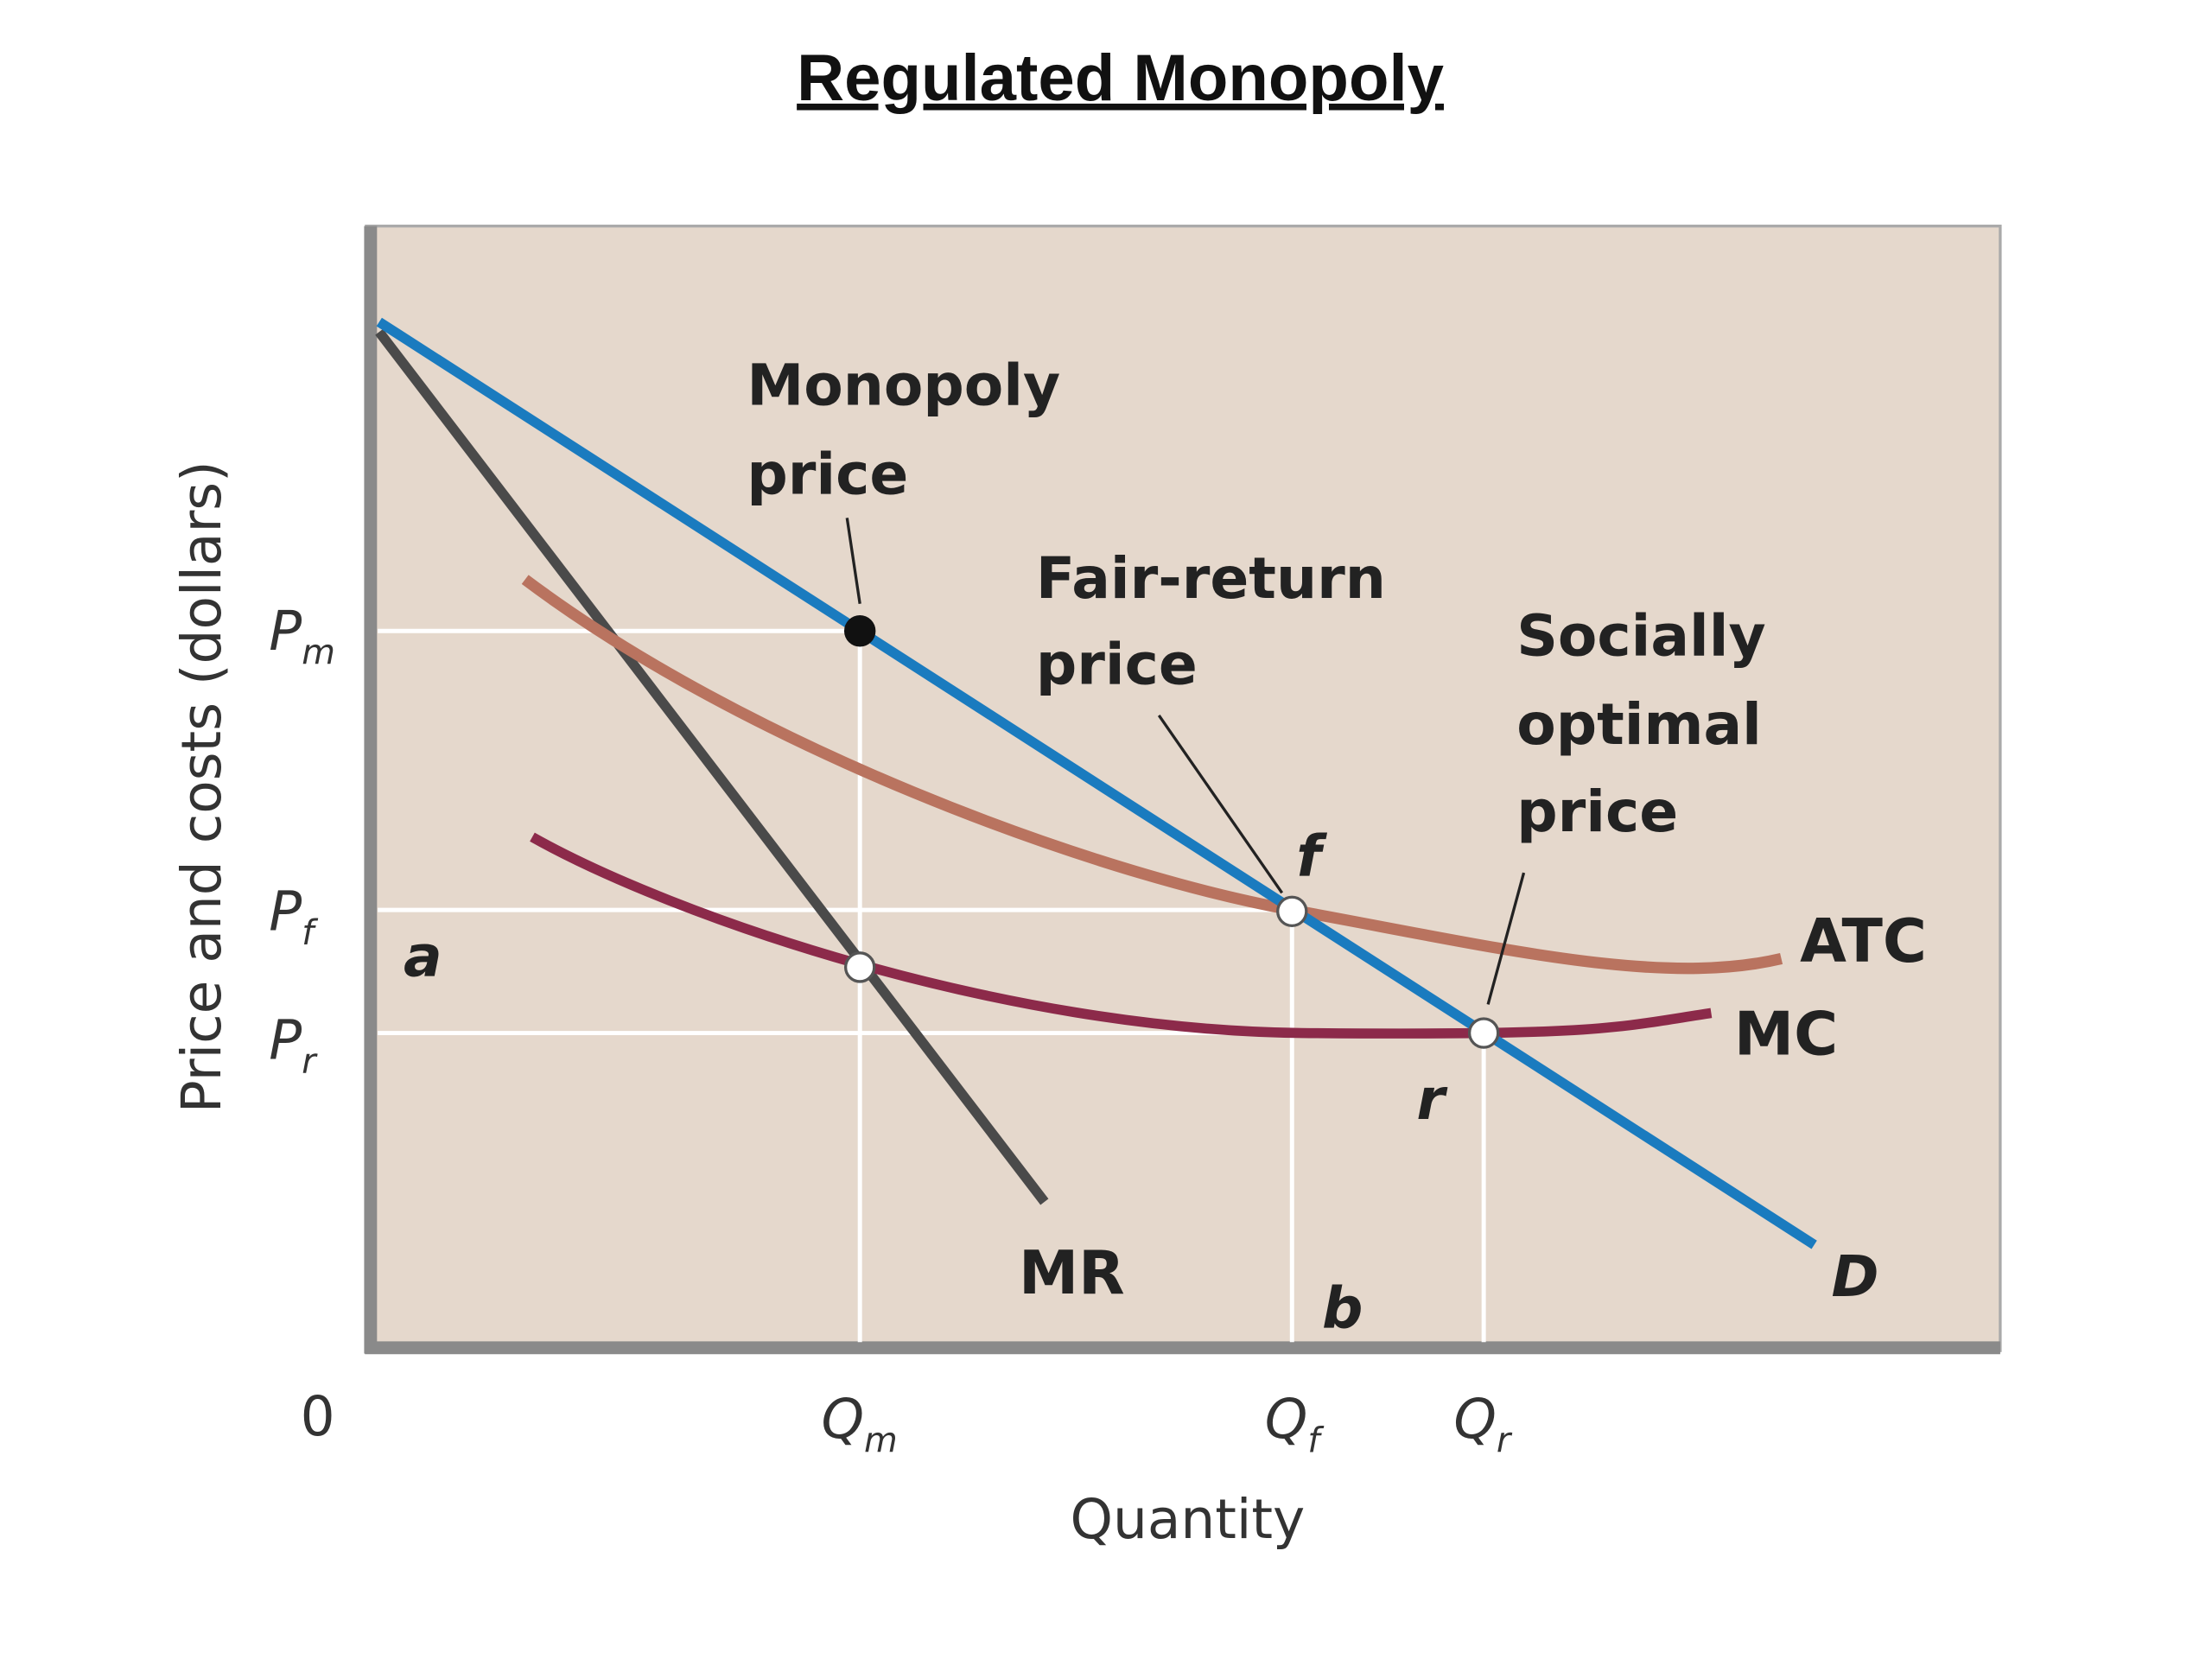 Image resolution: width=2212 pixels, height=1659 pixels. What do you see at coordinates (1432, 1099) in the screenshot?
I see `point-label: r` at bounding box center [1432, 1099].